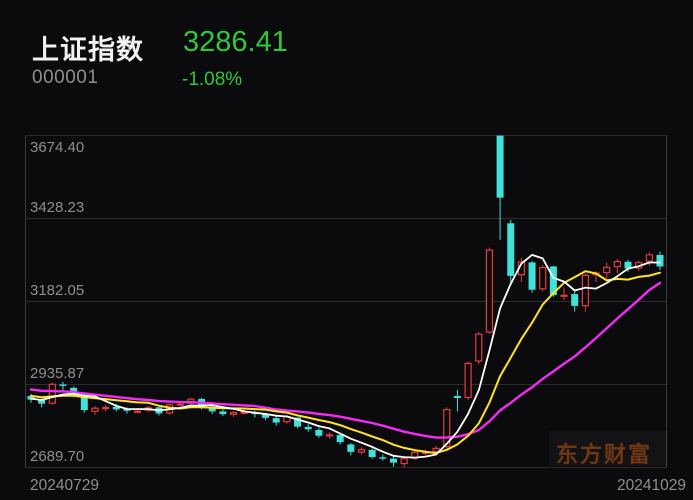  I want to click on index-last-price: 3286.41, so click(235, 42).